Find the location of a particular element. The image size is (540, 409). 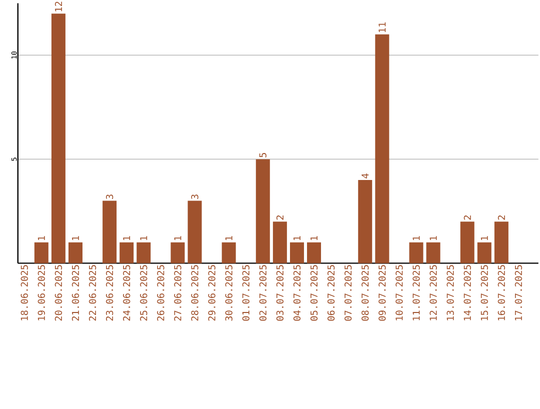

x-tick-label: 18.06.2025 is located at coordinates (24, 292).